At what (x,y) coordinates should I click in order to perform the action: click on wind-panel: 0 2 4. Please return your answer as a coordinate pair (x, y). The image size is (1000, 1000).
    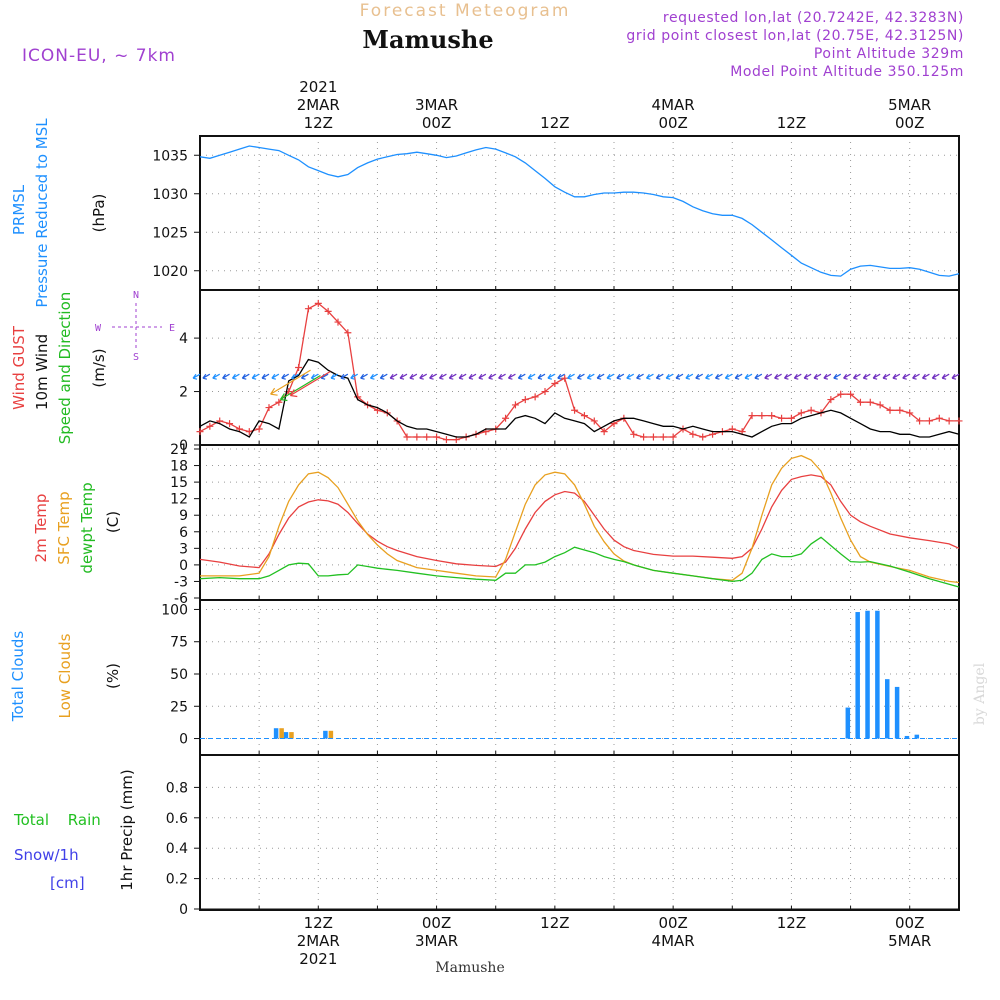
    Looking at the image, I should click on (571, 371).